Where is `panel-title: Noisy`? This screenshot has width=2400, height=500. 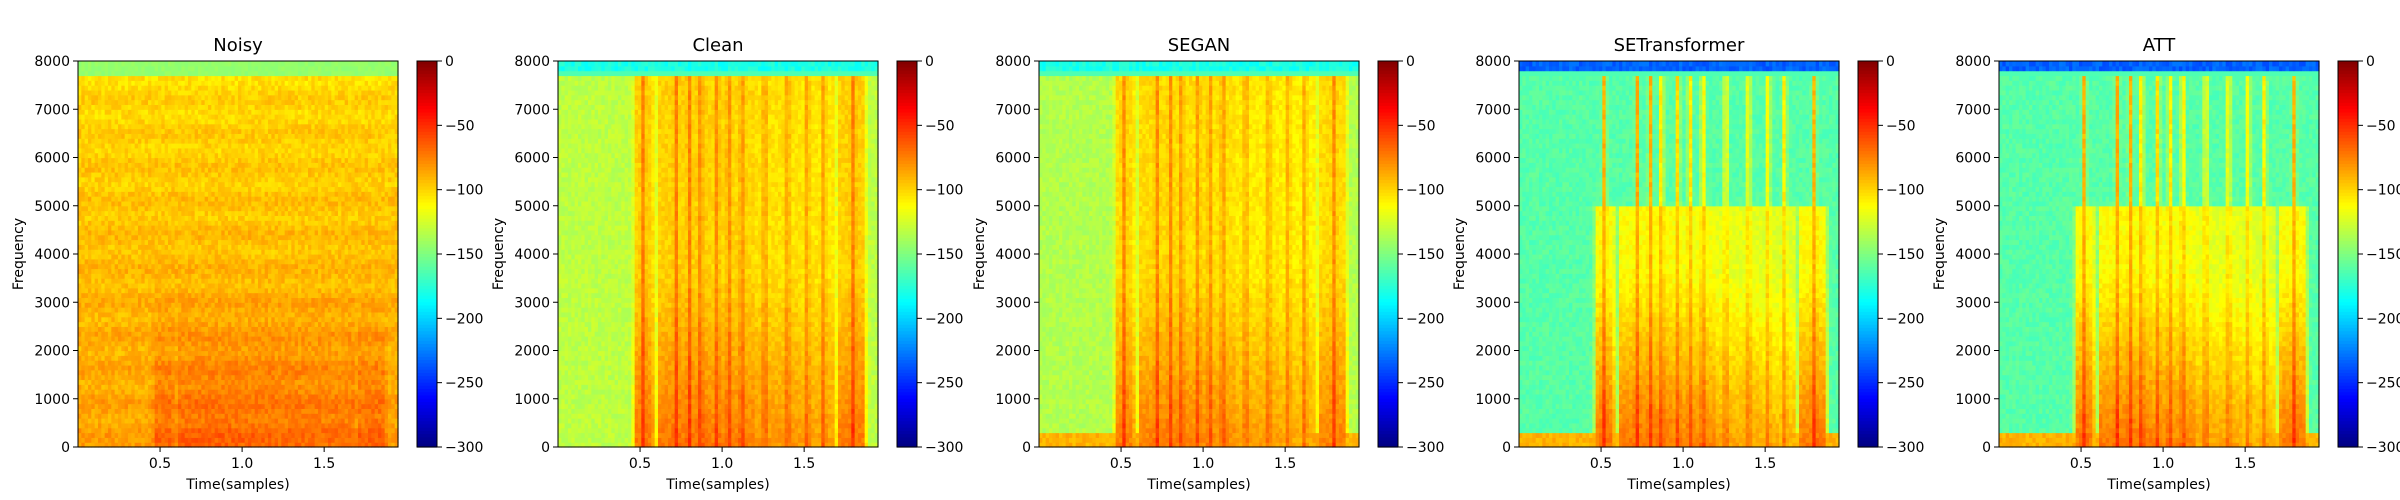 panel-title: Noisy is located at coordinates (238, 45).